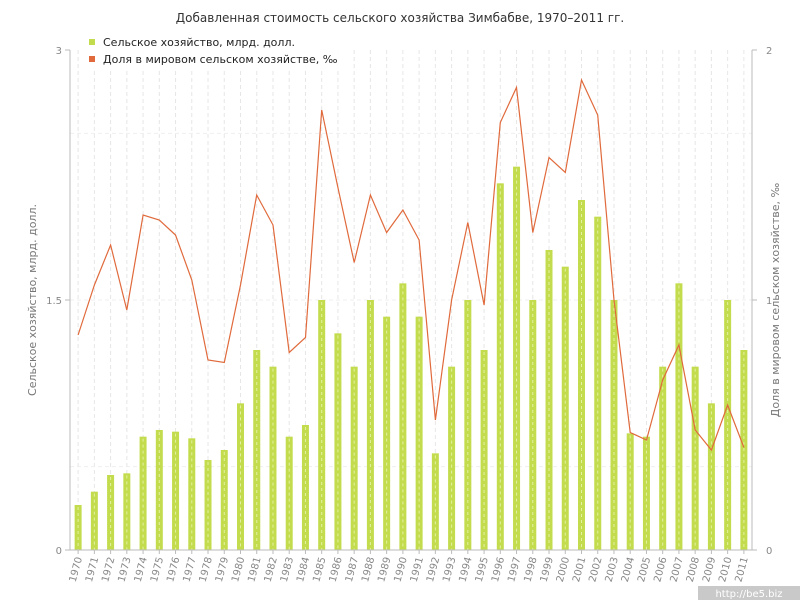 This screenshot has width=800, height=600. I want to click on x-tick-label: 1978, so click(206, 569).